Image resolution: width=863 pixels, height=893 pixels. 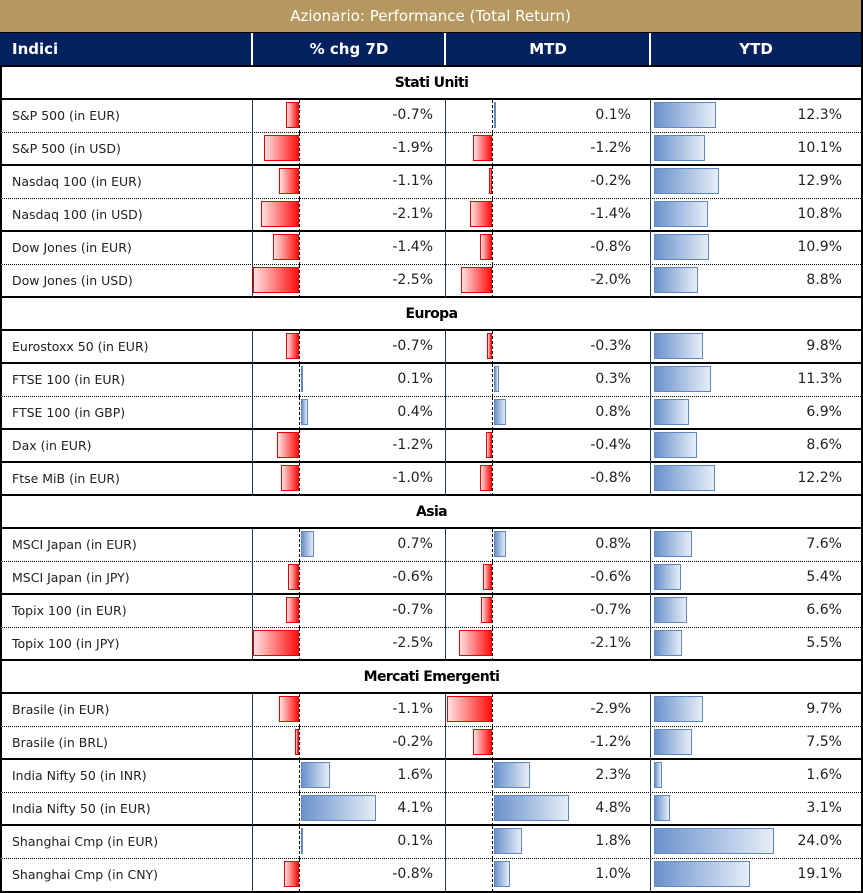 What do you see at coordinates (72, 280) in the screenshot?
I see `index-name: Dow Jones (in USD)` at bounding box center [72, 280].